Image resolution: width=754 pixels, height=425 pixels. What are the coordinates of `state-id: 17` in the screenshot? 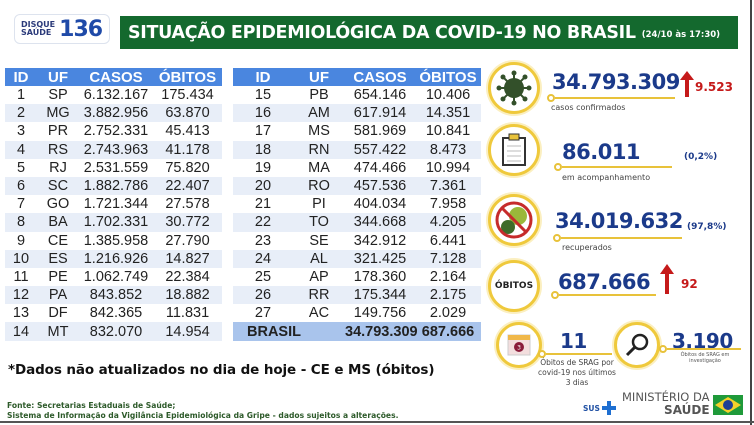 It's located at (263, 131).